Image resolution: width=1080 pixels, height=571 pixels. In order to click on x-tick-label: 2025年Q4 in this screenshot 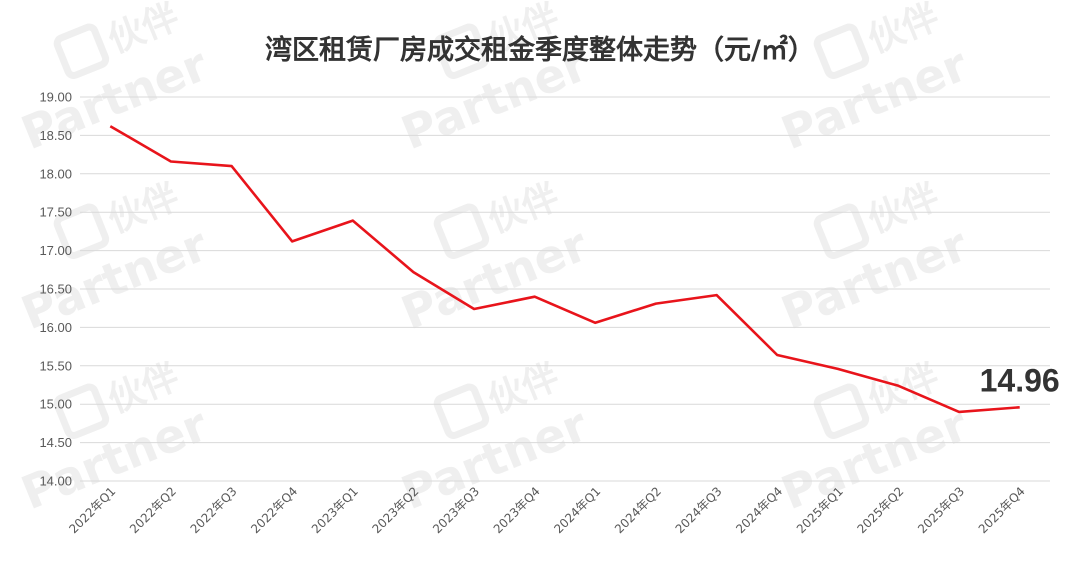, I will do `click(1002, 510)`.